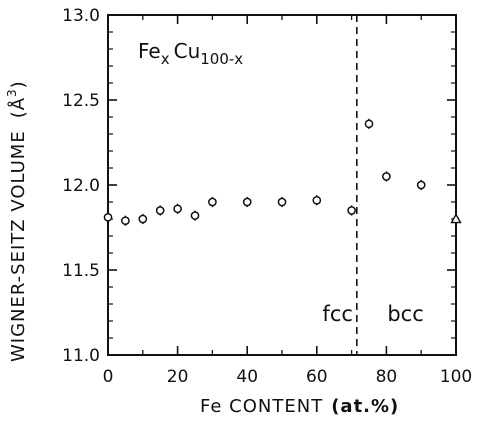 The height and width of the screenshot is (425, 479). I want to click on x-tick-label: 0, so click(108, 377).